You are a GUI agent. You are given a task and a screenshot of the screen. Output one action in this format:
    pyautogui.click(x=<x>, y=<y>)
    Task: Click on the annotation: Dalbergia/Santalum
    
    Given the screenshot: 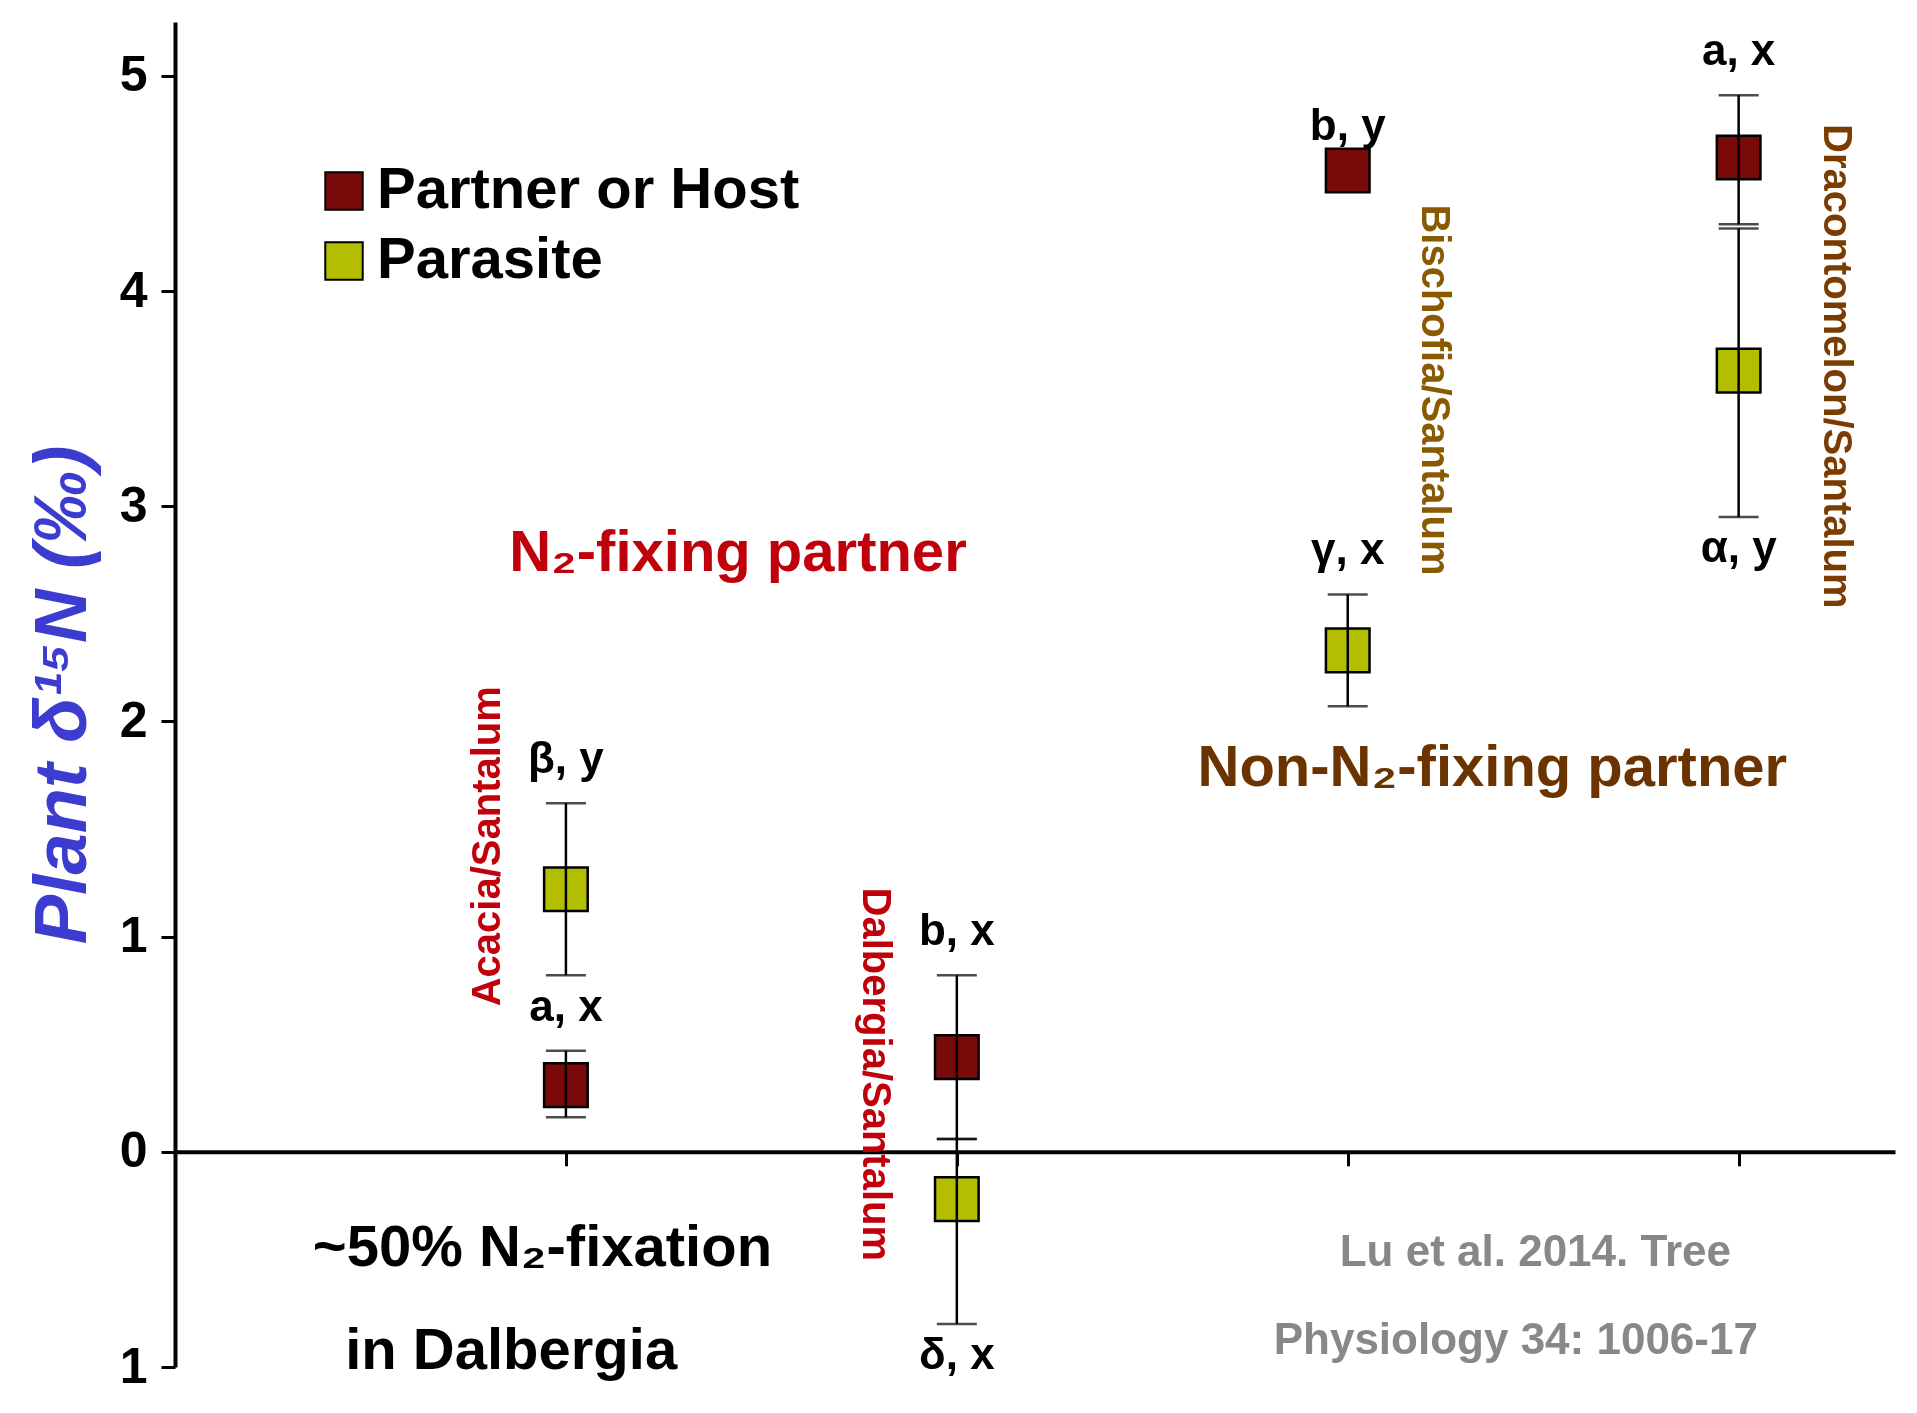 What is the action you would take?
    pyautogui.click(x=876, y=1074)
    